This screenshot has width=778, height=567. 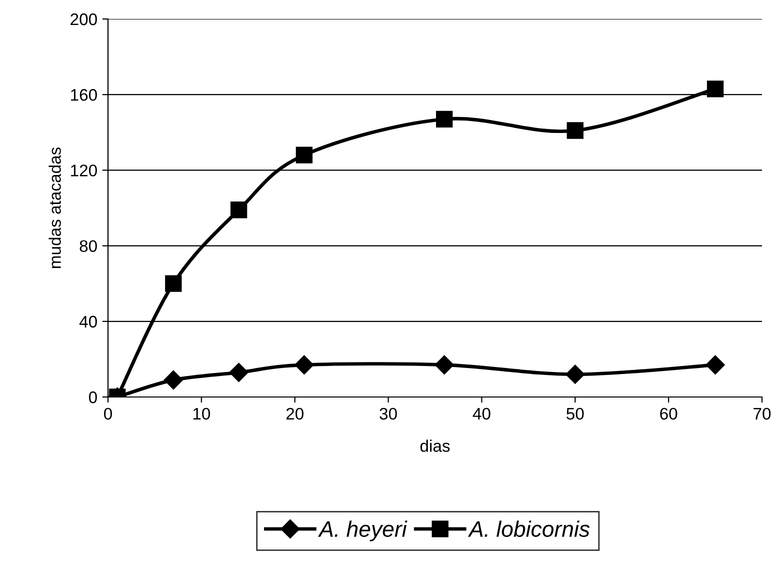 What do you see at coordinates (295, 414) in the screenshot?
I see `x-tick-label: 20` at bounding box center [295, 414].